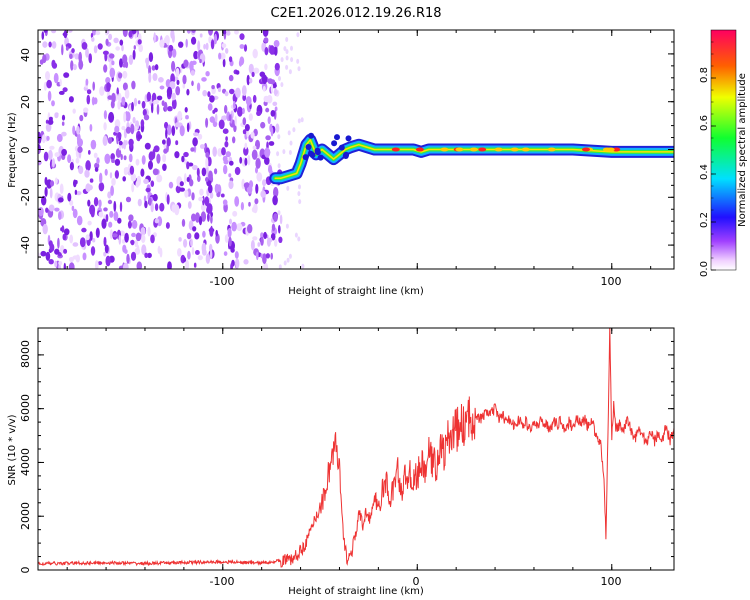 This screenshot has height=600, width=750. I want to click on snr-y-label: SNR (10 * v/v), so click(12, 449).